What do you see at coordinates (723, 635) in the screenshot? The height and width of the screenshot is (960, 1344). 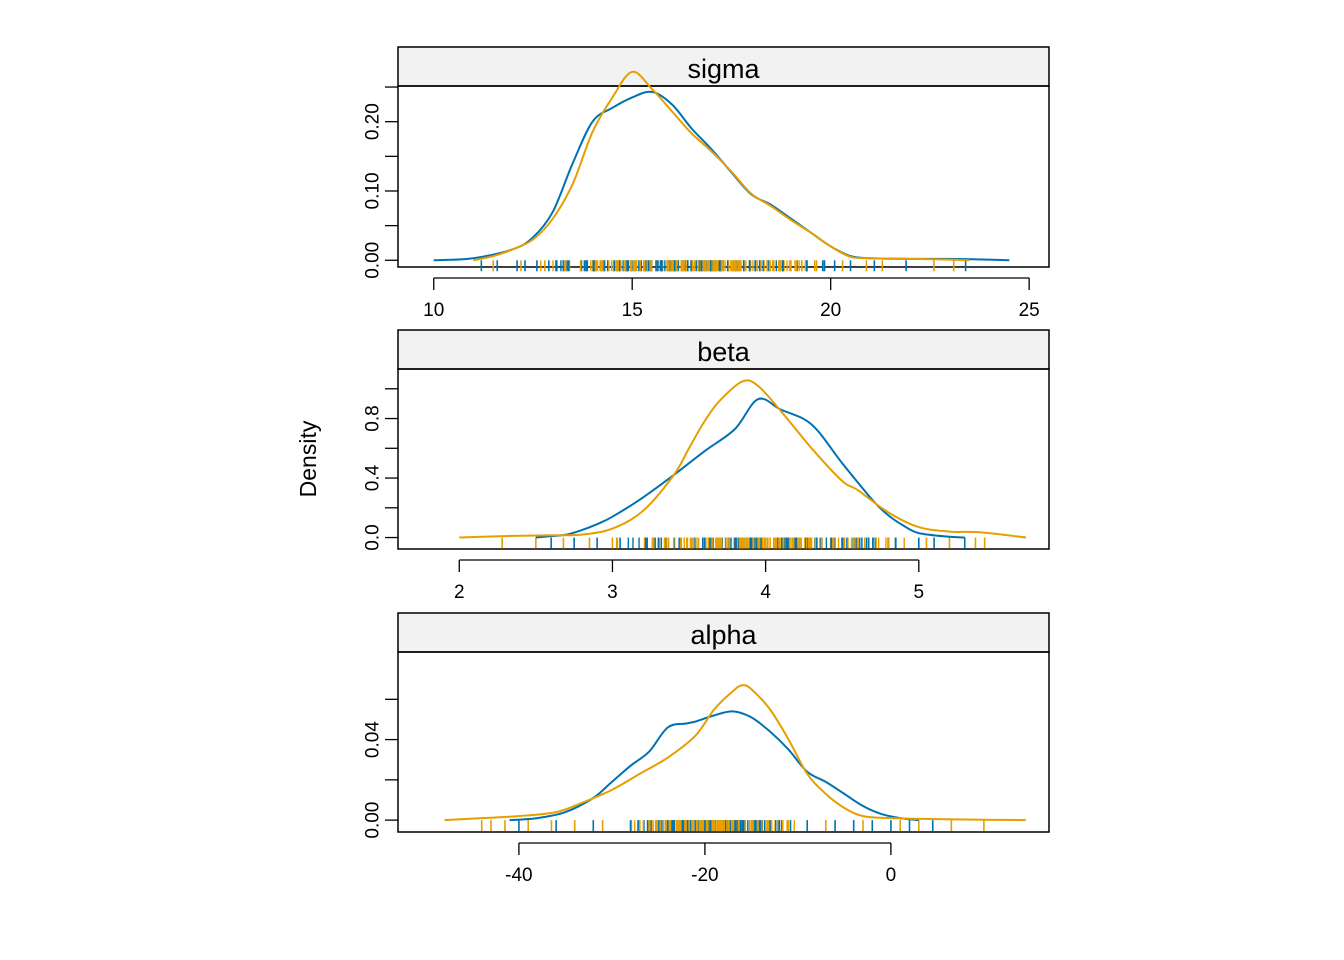 I see `panel-title: alpha` at bounding box center [723, 635].